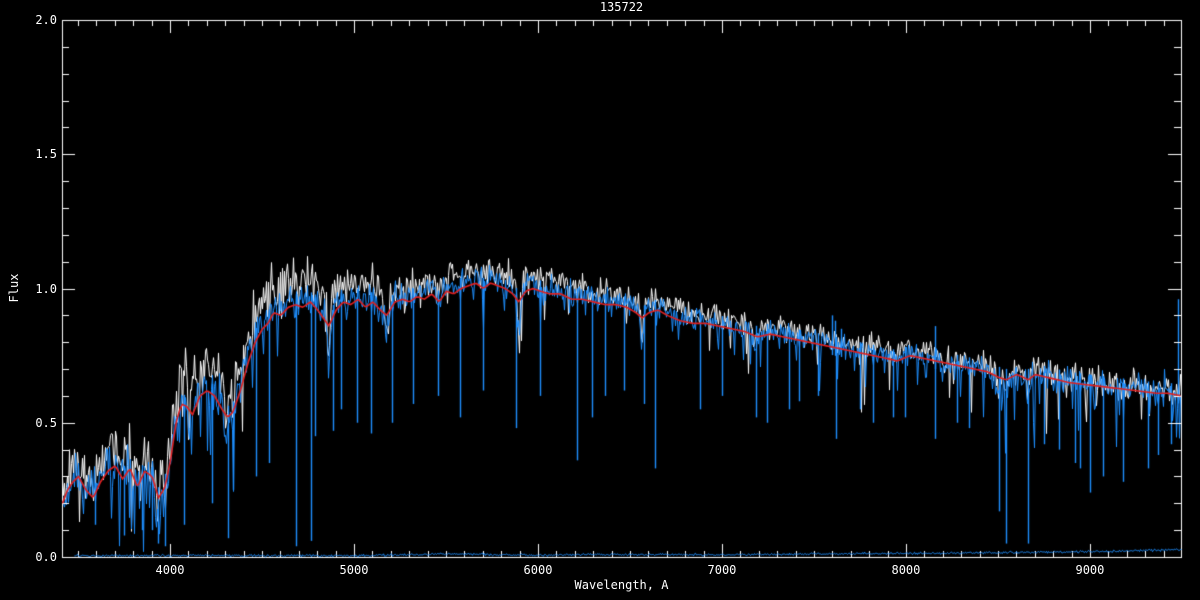 This screenshot has height=600, width=1200. Describe the element at coordinates (538, 570) in the screenshot. I see `x-tick-label: 6000` at that location.